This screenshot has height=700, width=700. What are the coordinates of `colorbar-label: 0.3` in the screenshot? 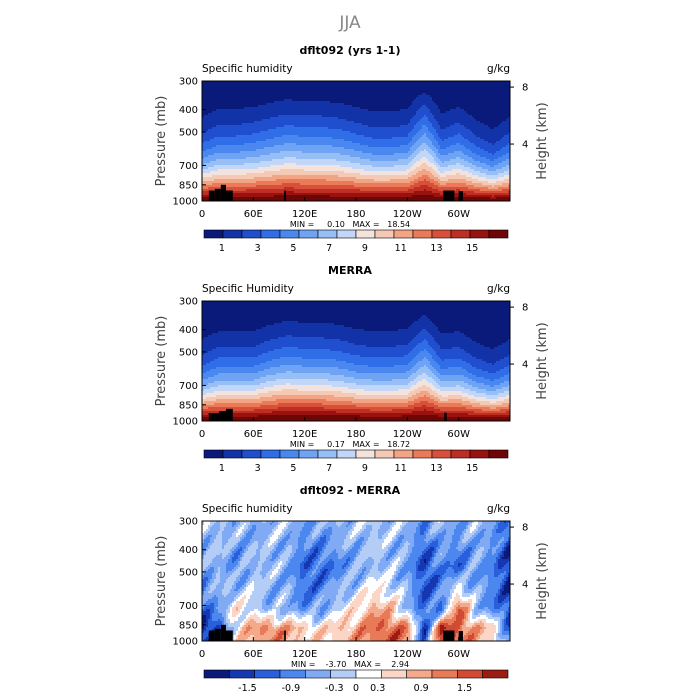 It's located at (377, 688).